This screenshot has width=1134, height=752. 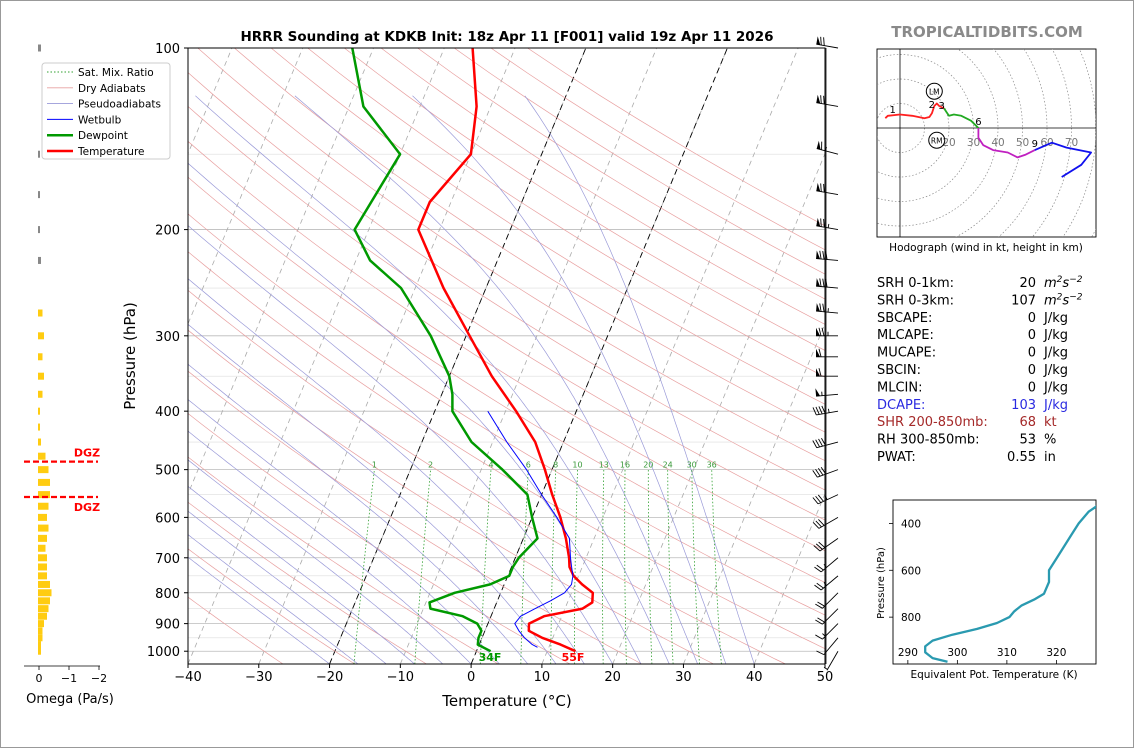 I want to click on legend-entry: Temperature, so click(x=111, y=152).